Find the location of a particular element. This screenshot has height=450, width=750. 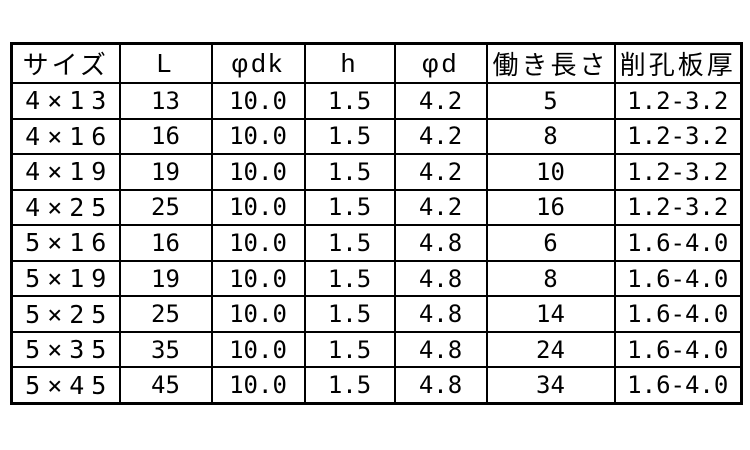

table-row: 5×19 19 10.0 1.5 4.8 8 1.6-4.0 is located at coordinates (376, 278).